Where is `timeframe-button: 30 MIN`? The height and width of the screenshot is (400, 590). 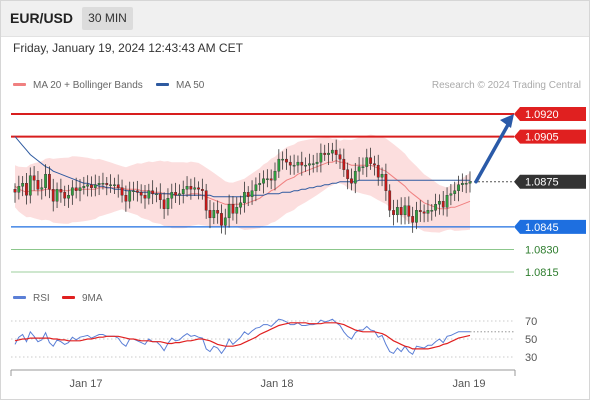
timeframe-button: 30 MIN is located at coordinates (107, 18).